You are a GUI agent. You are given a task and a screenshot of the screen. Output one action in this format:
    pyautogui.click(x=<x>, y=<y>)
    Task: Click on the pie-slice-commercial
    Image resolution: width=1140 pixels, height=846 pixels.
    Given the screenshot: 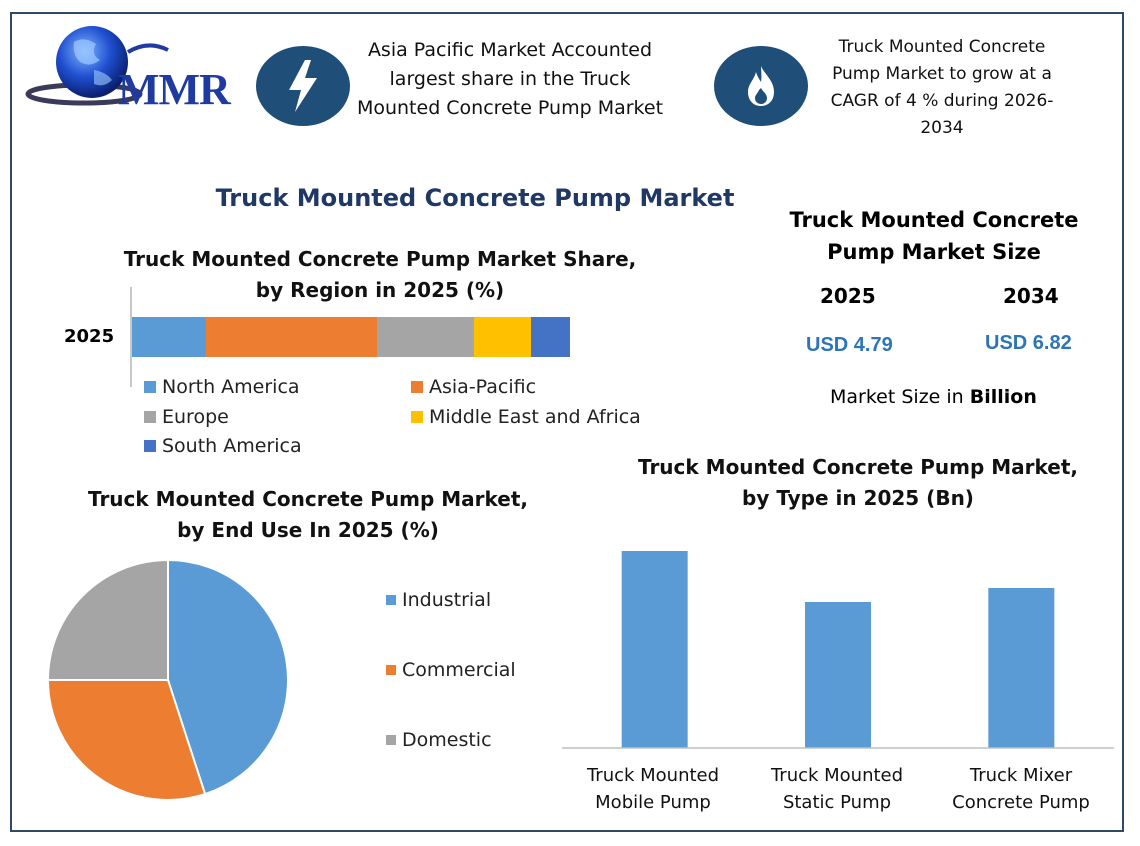 What is the action you would take?
    pyautogui.click(x=126, y=740)
    